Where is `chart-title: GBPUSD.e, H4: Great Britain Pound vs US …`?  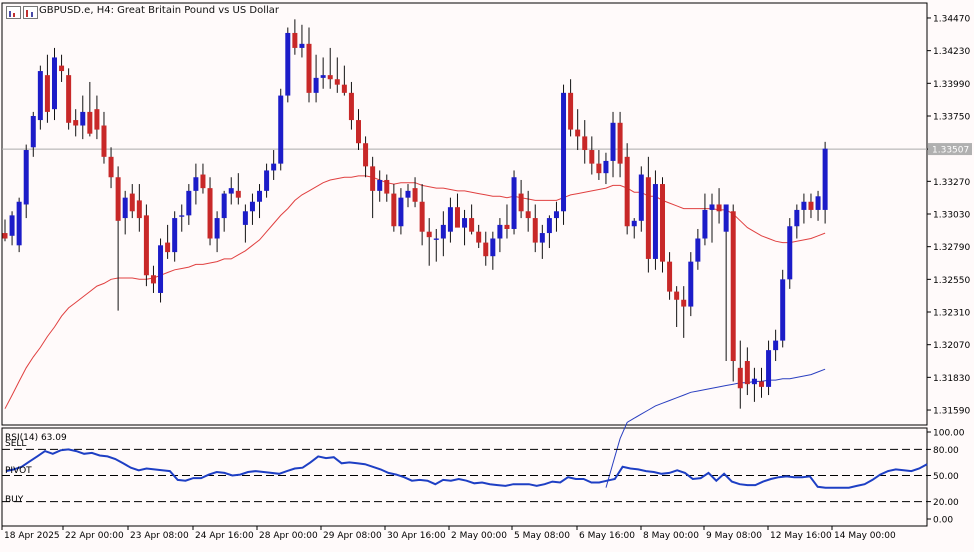
chart-title: GBPUSD.e, H4: Great Britain Pound vs US … is located at coordinates (159, 10).